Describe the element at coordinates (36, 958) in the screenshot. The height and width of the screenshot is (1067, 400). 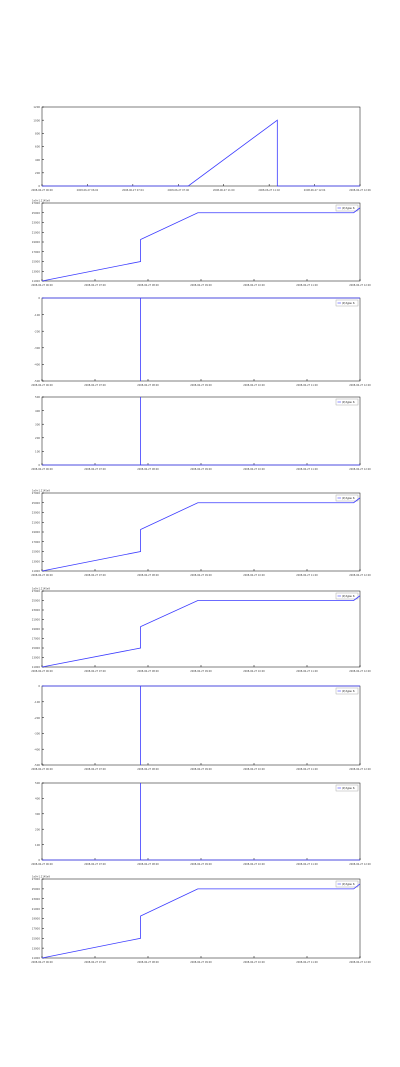
I see `y-tick-label: 11000` at that location.